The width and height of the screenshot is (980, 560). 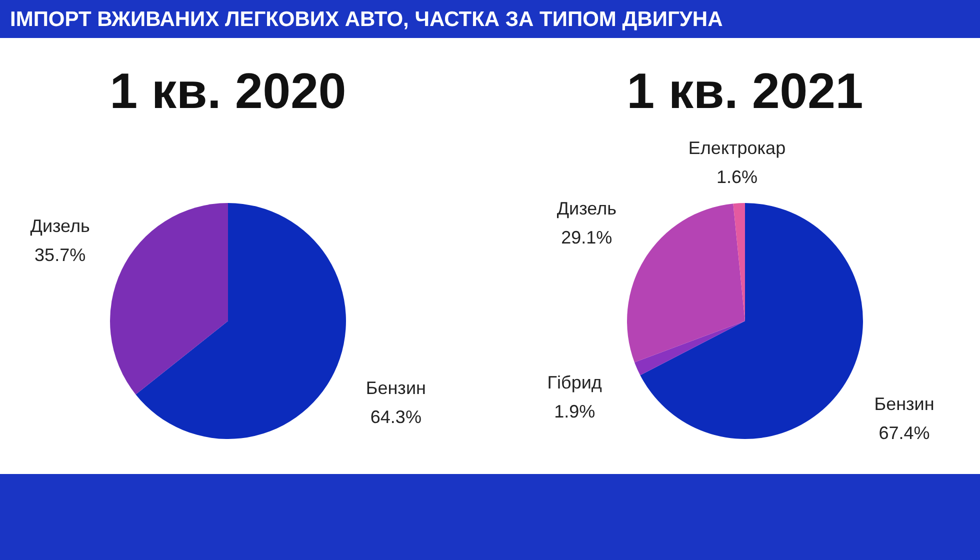 I want to click on chart-subtitle: 1 кв. 2021, so click(x=745, y=91).